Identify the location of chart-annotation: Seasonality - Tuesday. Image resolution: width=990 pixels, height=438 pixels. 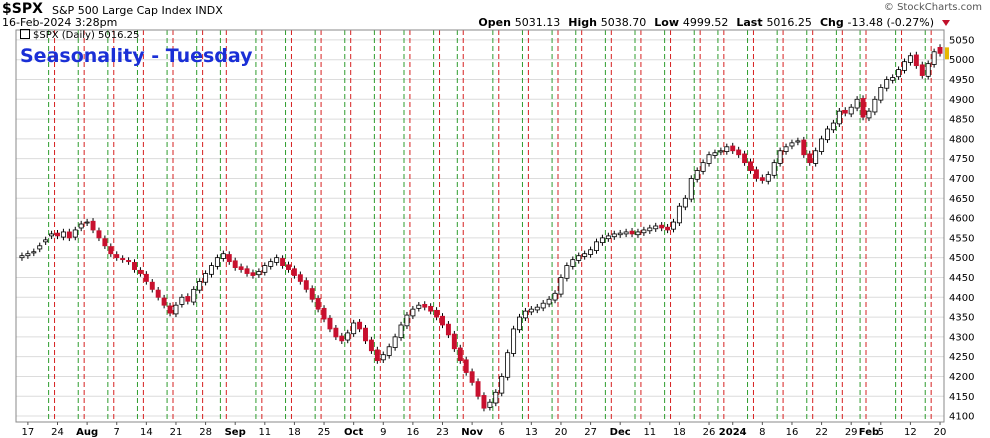
(136, 56).